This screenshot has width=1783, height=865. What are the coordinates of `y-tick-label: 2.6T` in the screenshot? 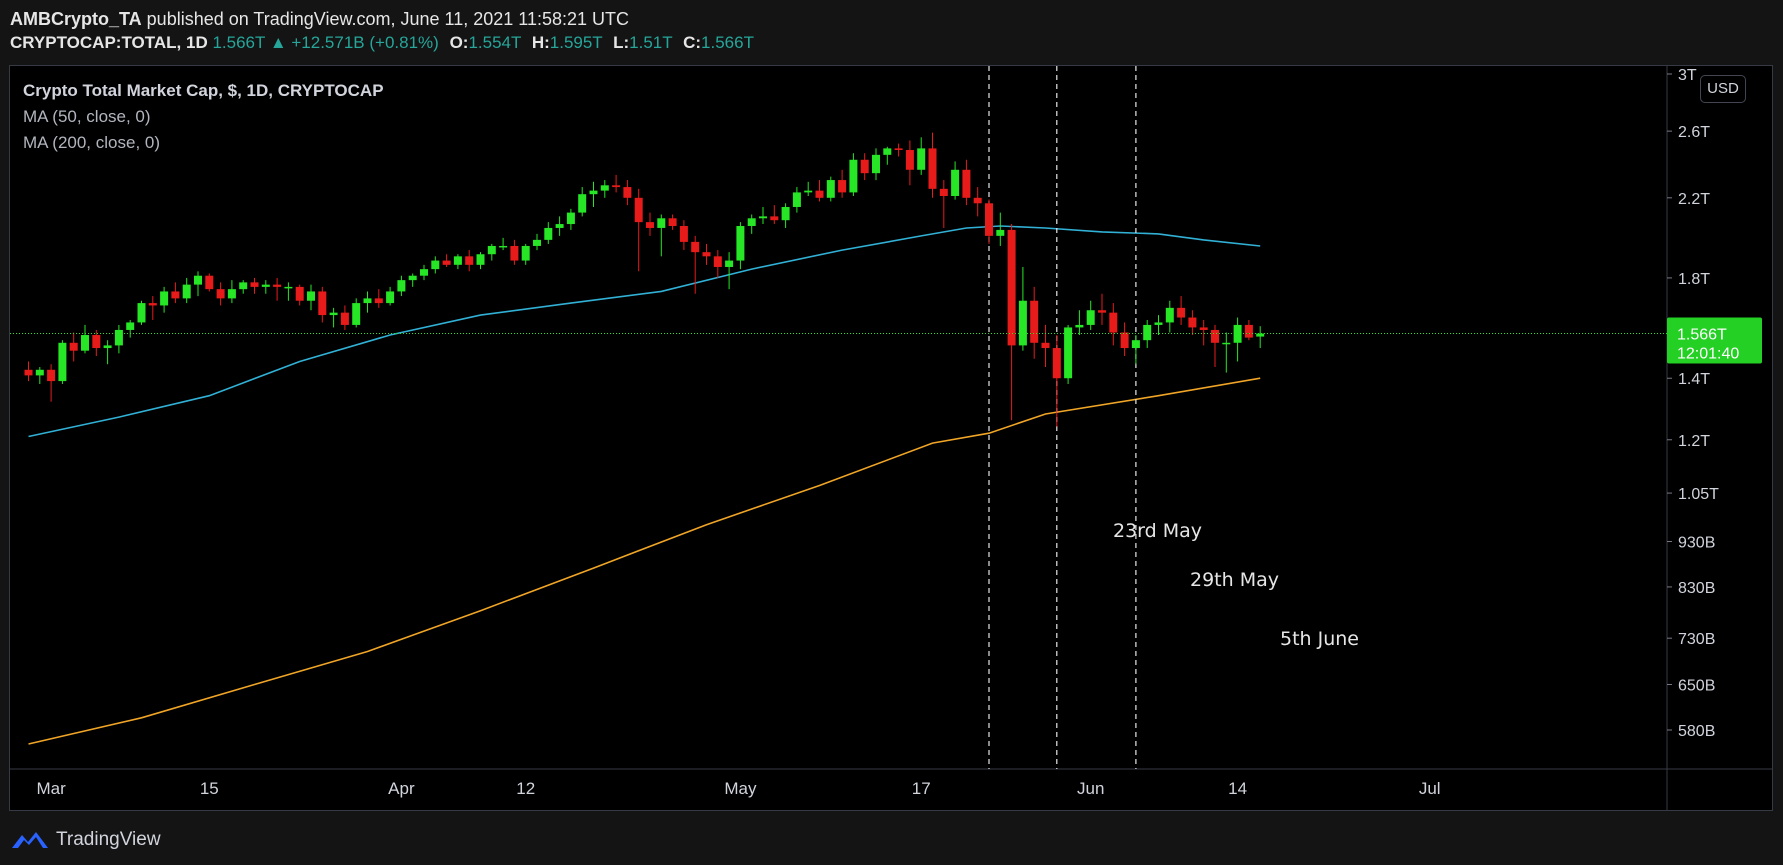 It's located at (1694, 132).